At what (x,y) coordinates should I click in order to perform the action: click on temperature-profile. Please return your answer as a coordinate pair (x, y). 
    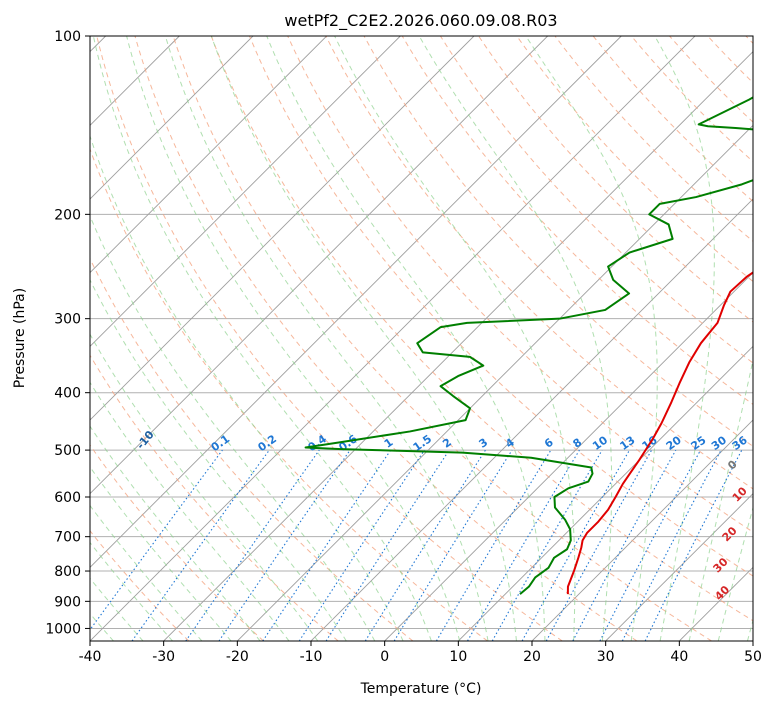
    Looking at the image, I should click on (659, 433).